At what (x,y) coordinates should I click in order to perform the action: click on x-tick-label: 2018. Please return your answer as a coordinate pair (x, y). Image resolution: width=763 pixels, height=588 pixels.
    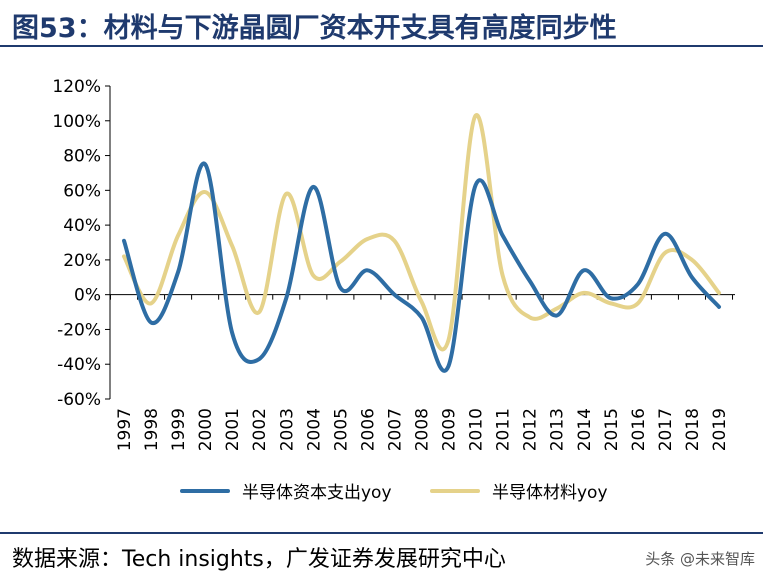
    Looking at the image, I should click on (693, 429).